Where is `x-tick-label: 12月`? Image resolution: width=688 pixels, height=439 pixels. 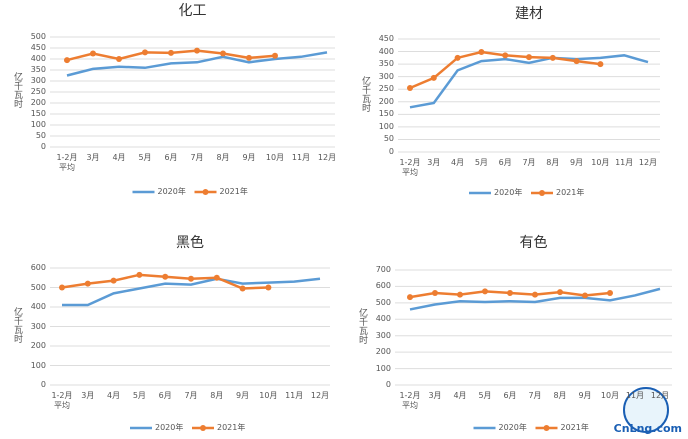 x-tick-label: 12月 is located at coordinates (320, 395).